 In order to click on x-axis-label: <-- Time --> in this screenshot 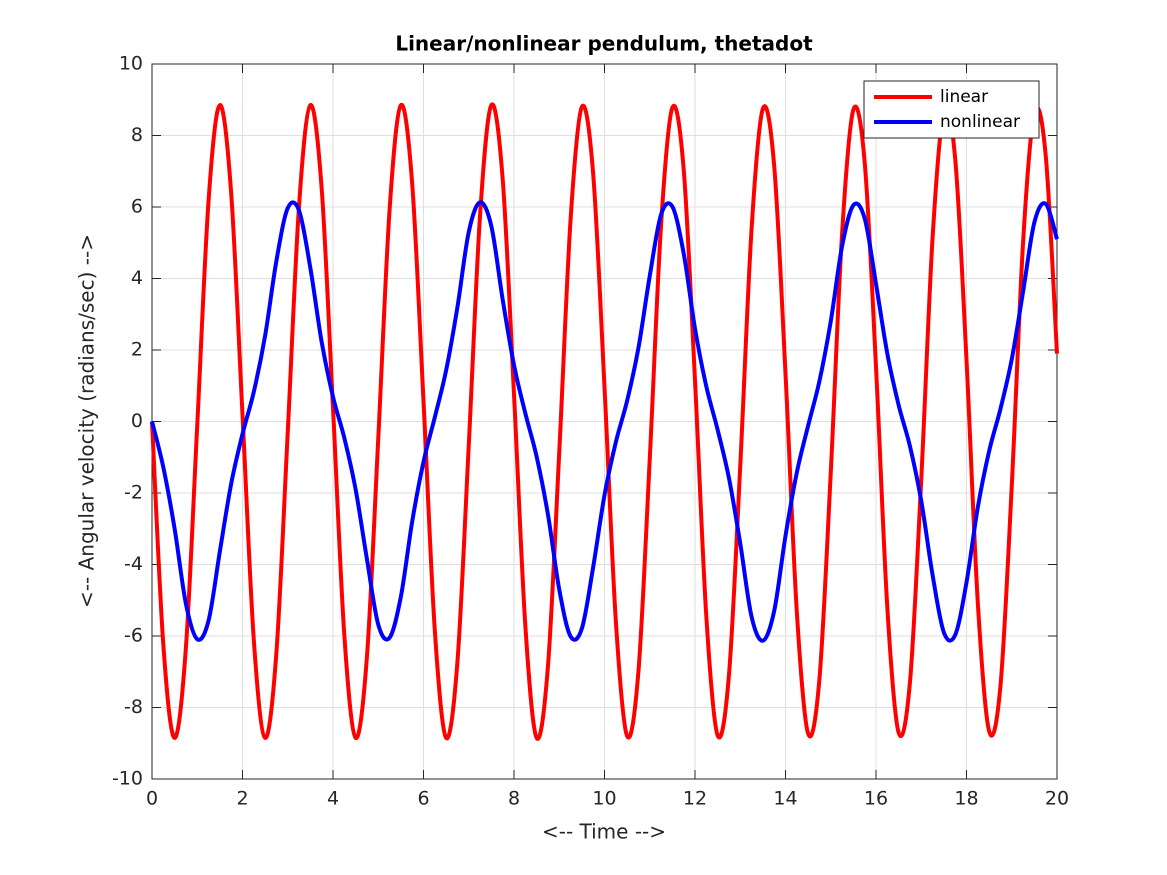, I will do `click(604, 832)`.